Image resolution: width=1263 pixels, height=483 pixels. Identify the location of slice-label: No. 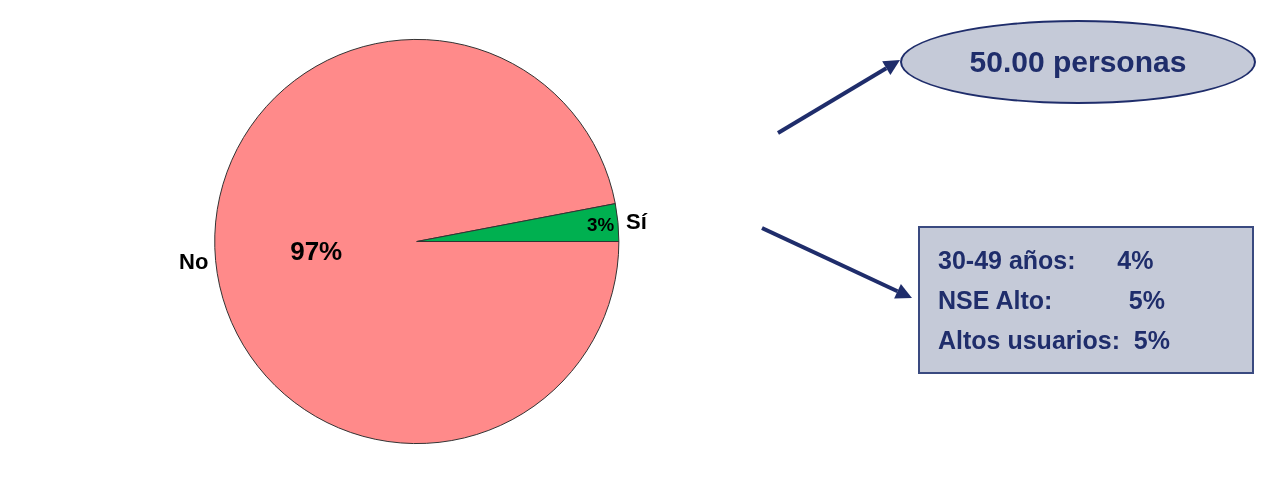
(194, 261).